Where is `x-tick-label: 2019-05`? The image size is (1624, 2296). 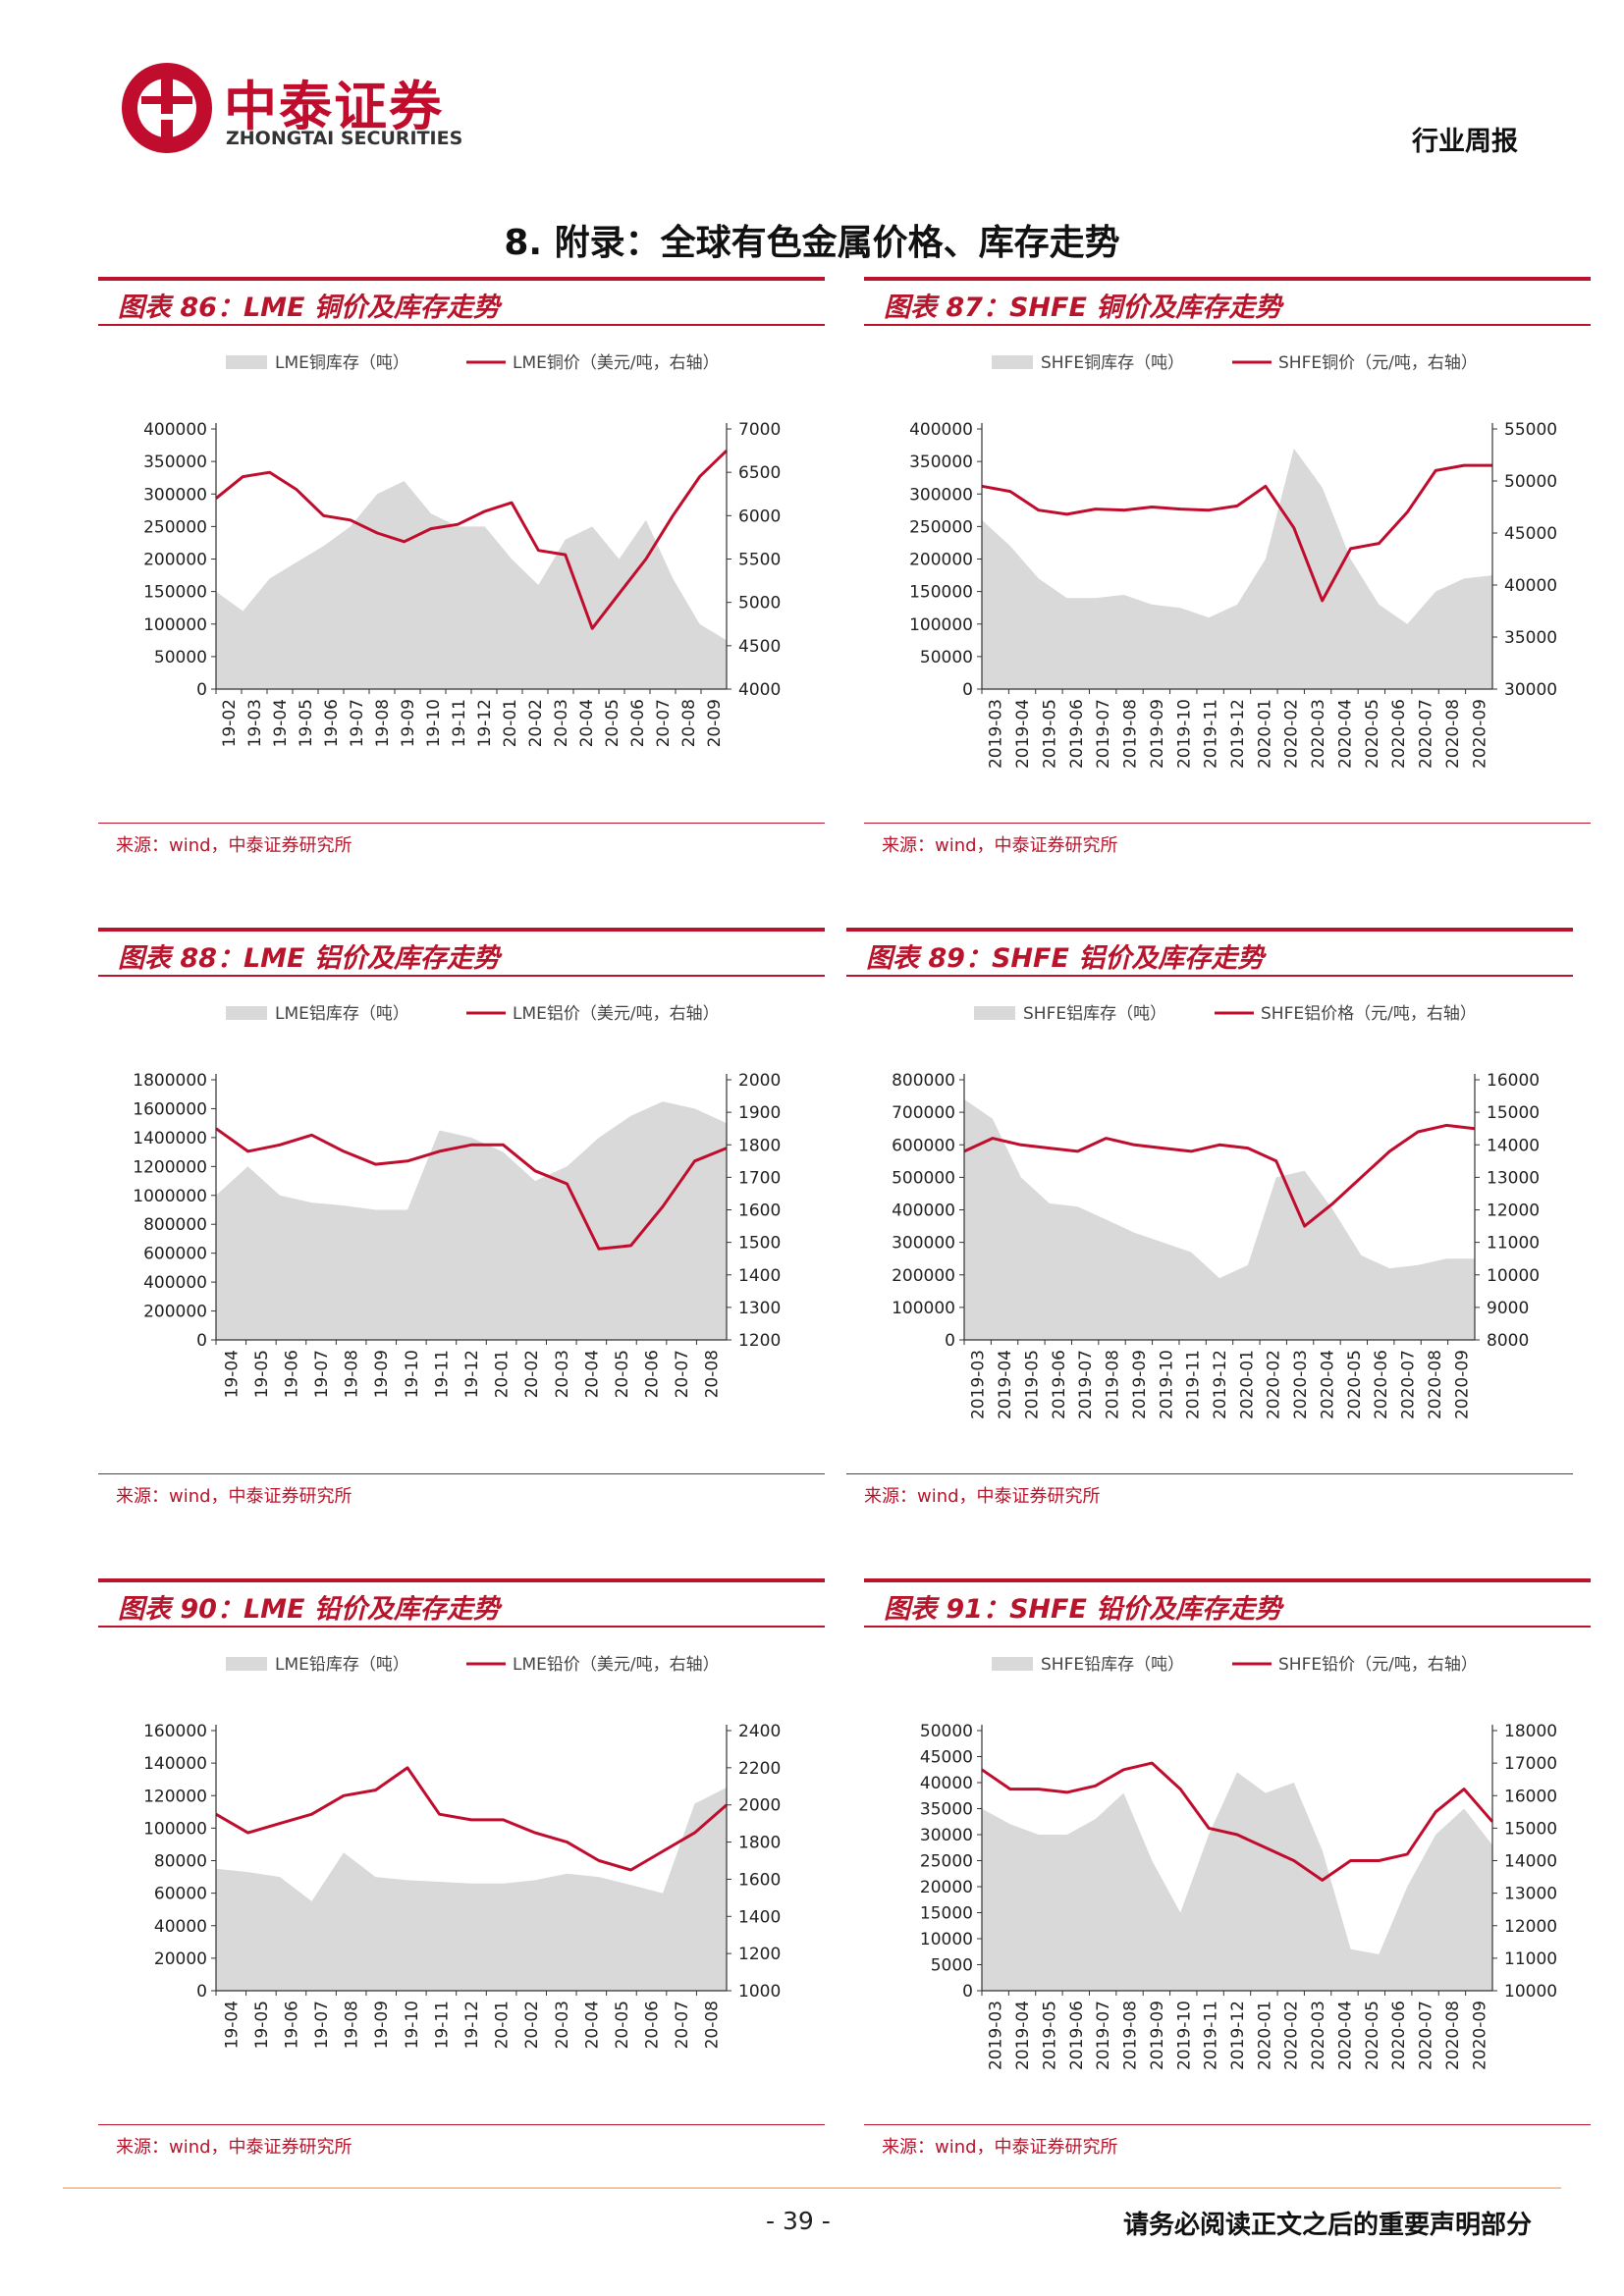 x-tick-label: 2019-05 is located at coordinates (1049, 2036).